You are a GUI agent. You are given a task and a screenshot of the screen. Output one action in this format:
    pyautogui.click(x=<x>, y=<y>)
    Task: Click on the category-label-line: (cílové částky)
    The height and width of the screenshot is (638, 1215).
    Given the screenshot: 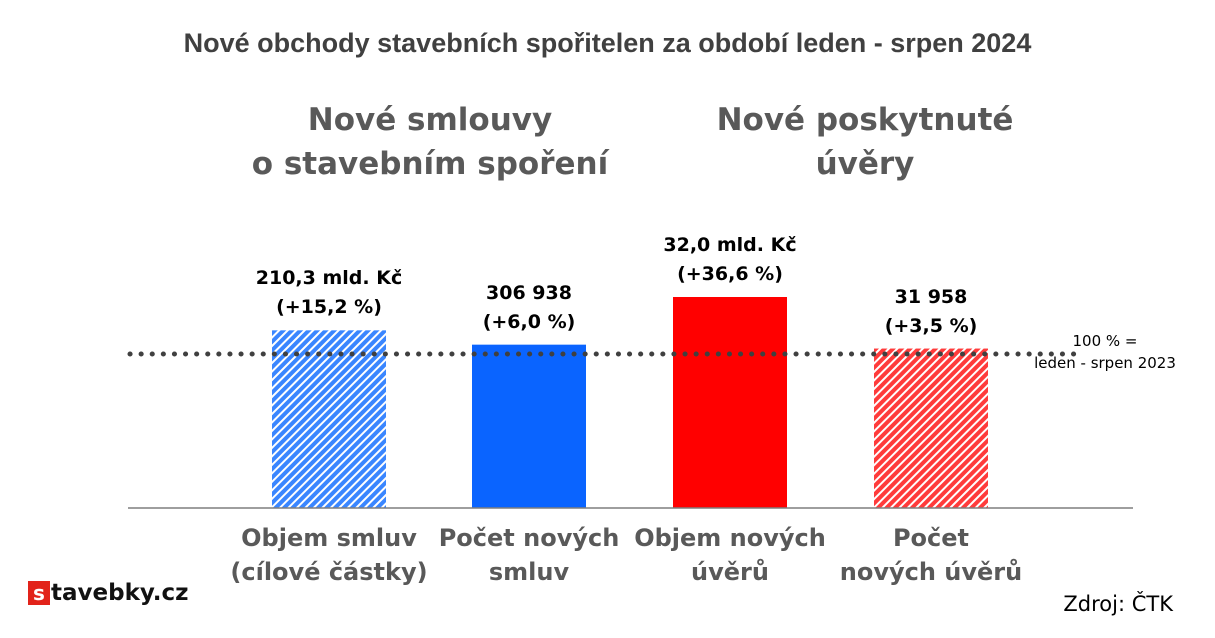 What is the action you would take?
    pyautogui.click(x=329, y=572)
    